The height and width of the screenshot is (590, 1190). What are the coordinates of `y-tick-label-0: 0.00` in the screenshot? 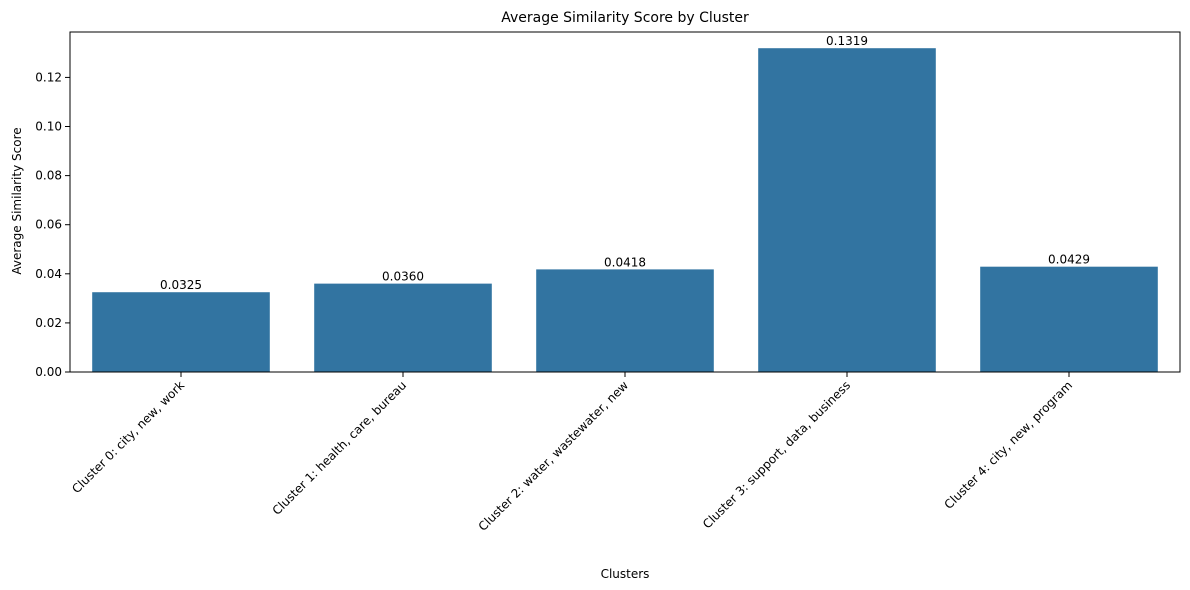 It's located at (48, 372).